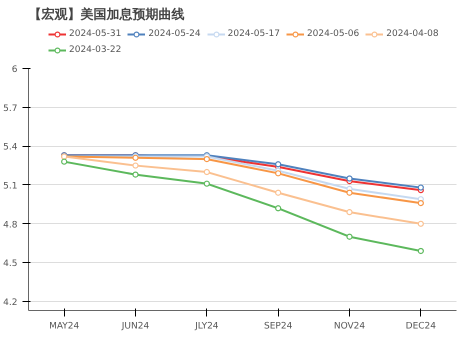 Image resolution: width=475 pixels, height=343 pixels. What do you see at coordinates (350, 327) in the screenshot?
I see `x-tick-label: NOV24` at bounding box center [350, 327].